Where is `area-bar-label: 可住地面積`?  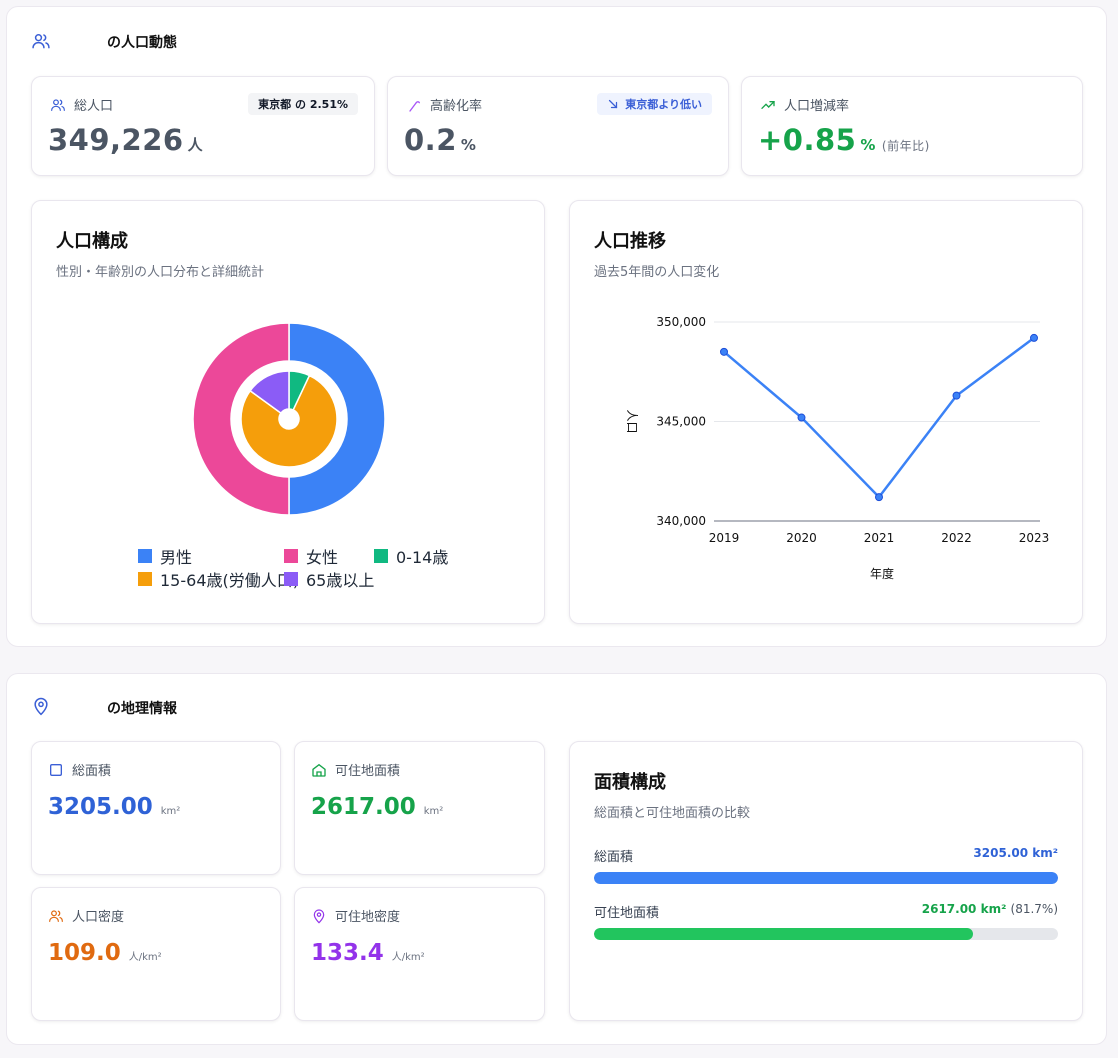 area-bar-label: 可住地面積 is located at coordinates (627, 913).